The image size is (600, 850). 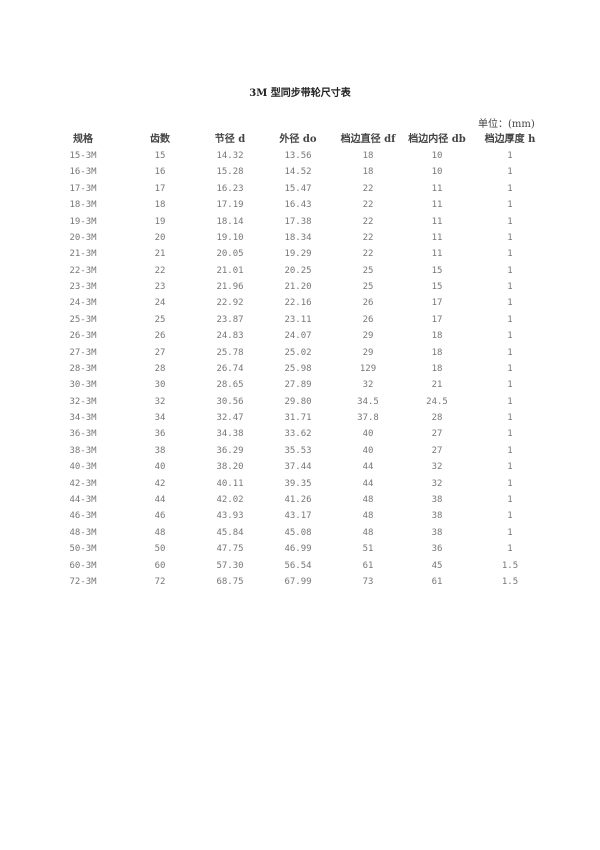 What do you see at coordinates (83, 516) in the screenshot?
I see `cell-spec: 46-3M` at bounding box center [83, 516].